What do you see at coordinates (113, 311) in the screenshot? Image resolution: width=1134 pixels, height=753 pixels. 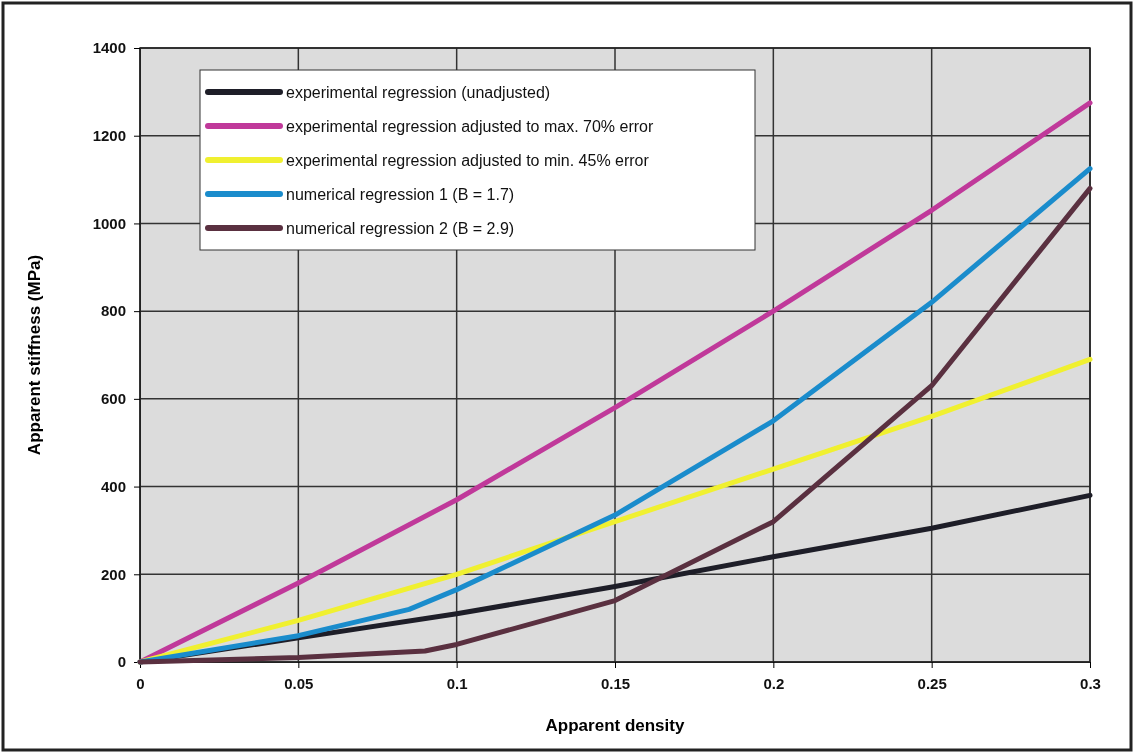 I see `y-tick-label: 800` at bounding box center [113, 311].